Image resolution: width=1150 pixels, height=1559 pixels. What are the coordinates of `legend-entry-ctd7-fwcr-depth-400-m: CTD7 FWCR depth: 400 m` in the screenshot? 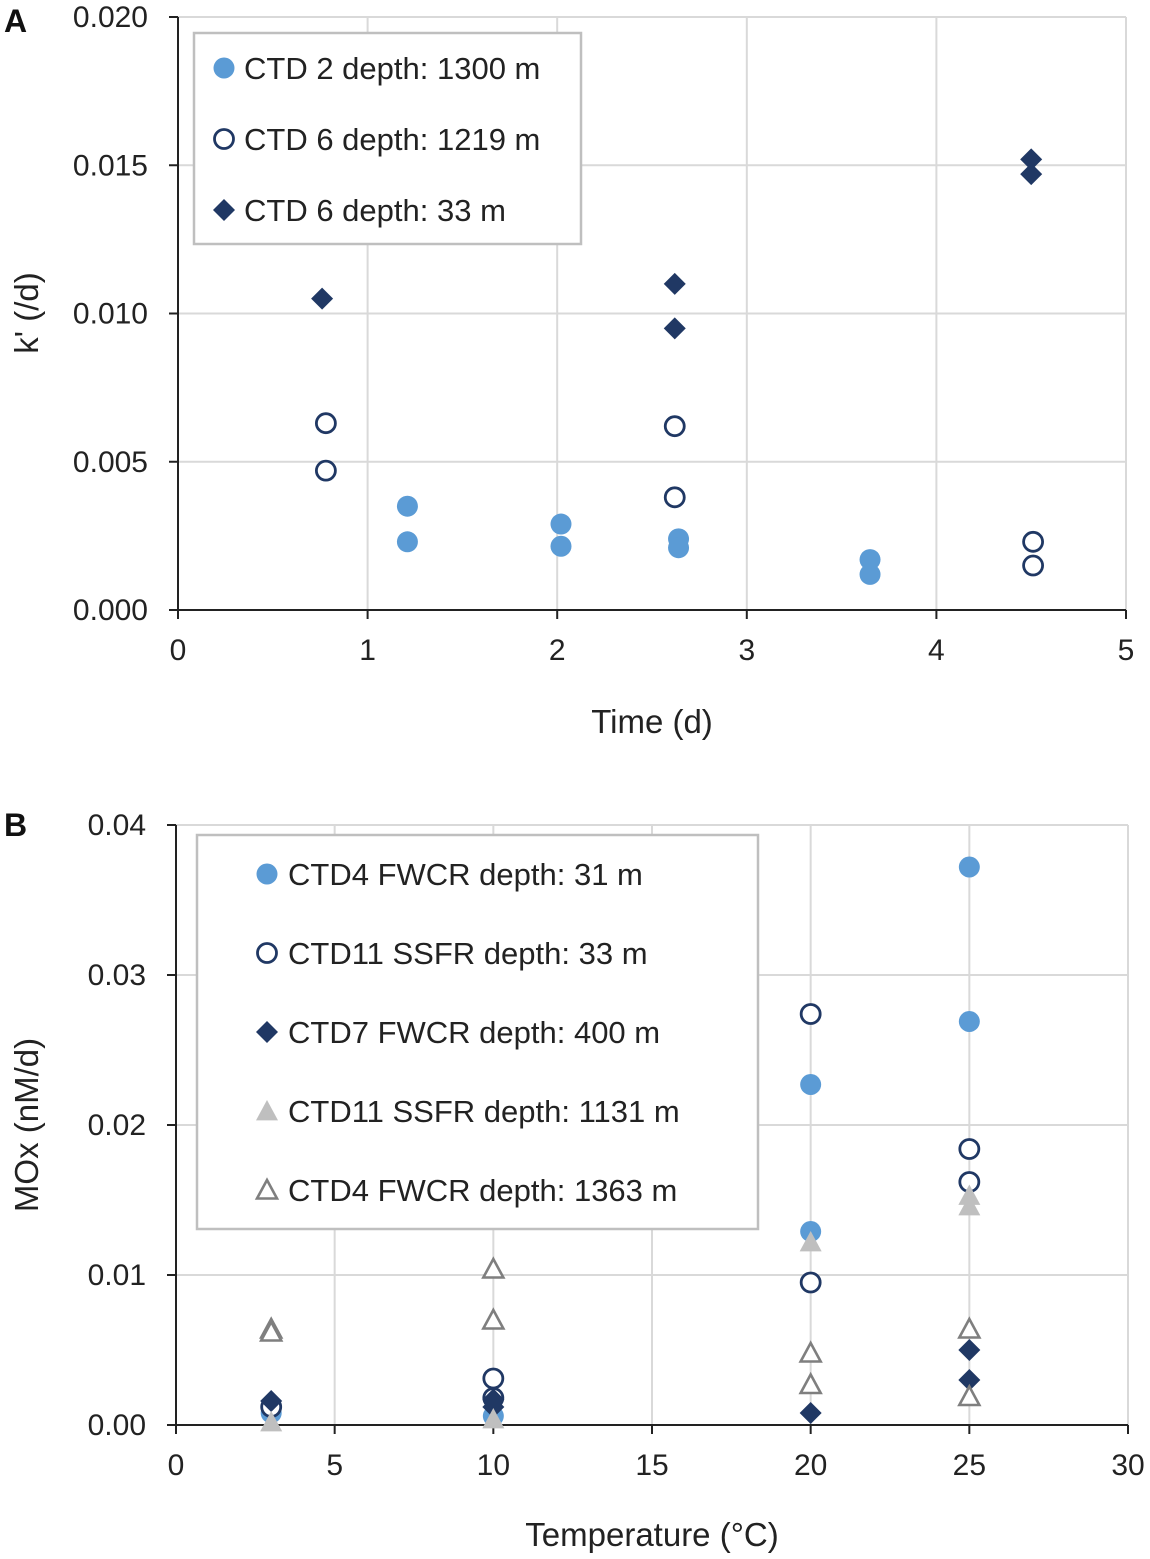 It's located at (458, 1032).